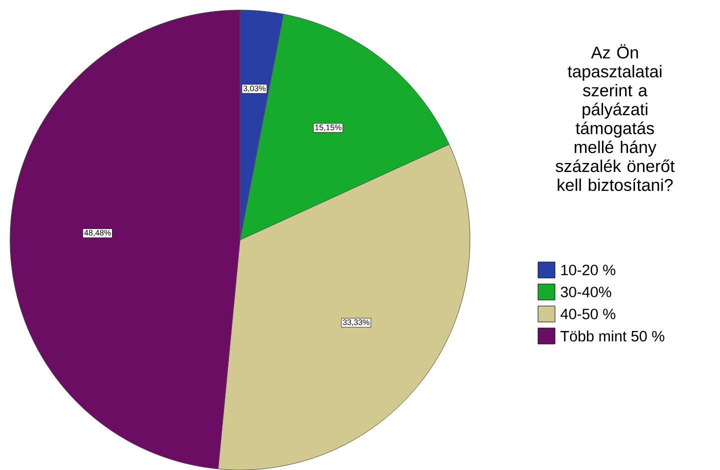 The image size is (720, 470). What do you see at coordinates (612, 336) in the screenshot?
I see `legend-label: Több mint 50 %` at bounding box center [612, 336].